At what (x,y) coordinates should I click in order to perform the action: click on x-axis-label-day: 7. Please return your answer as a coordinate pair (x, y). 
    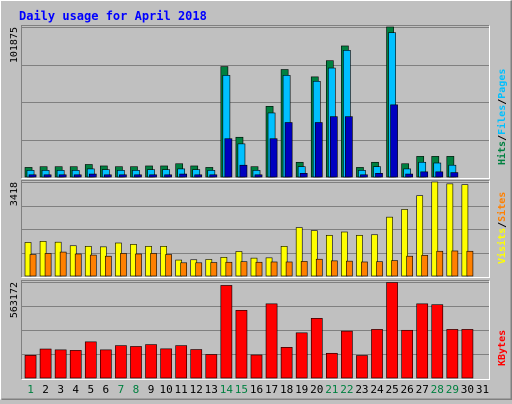
    Looking at the image, I should click on (121, 389).